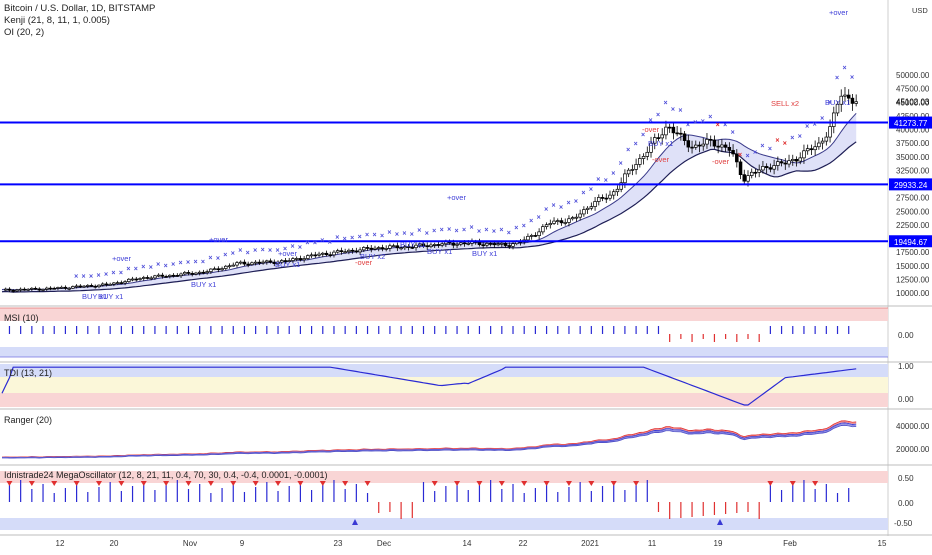 The height and width of the screenshot is (555, 932). I want to click on level-price-label: 19494.67, so click(911, 242).